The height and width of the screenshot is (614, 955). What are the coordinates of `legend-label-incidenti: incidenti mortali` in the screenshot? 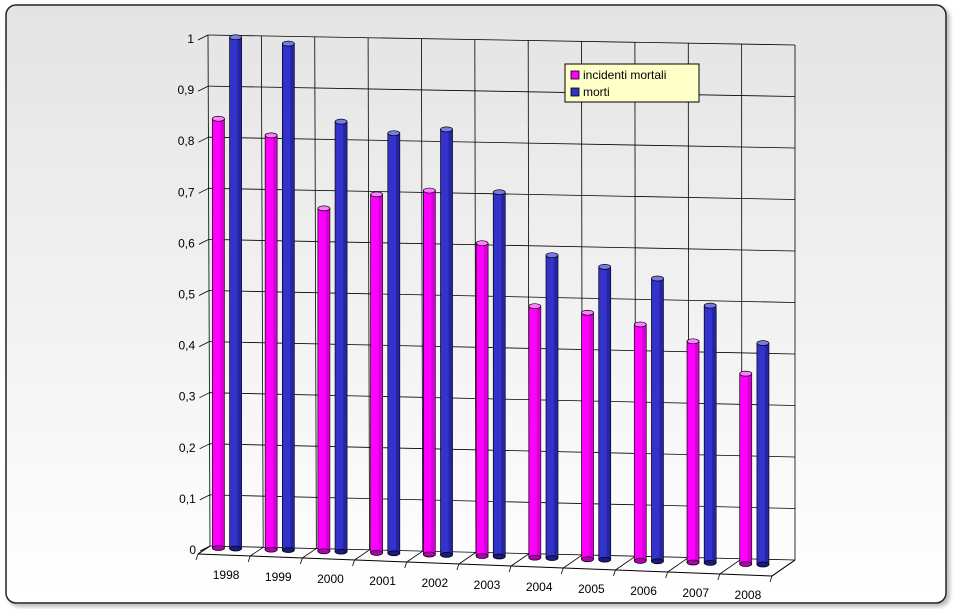 It's located at (624, 75).